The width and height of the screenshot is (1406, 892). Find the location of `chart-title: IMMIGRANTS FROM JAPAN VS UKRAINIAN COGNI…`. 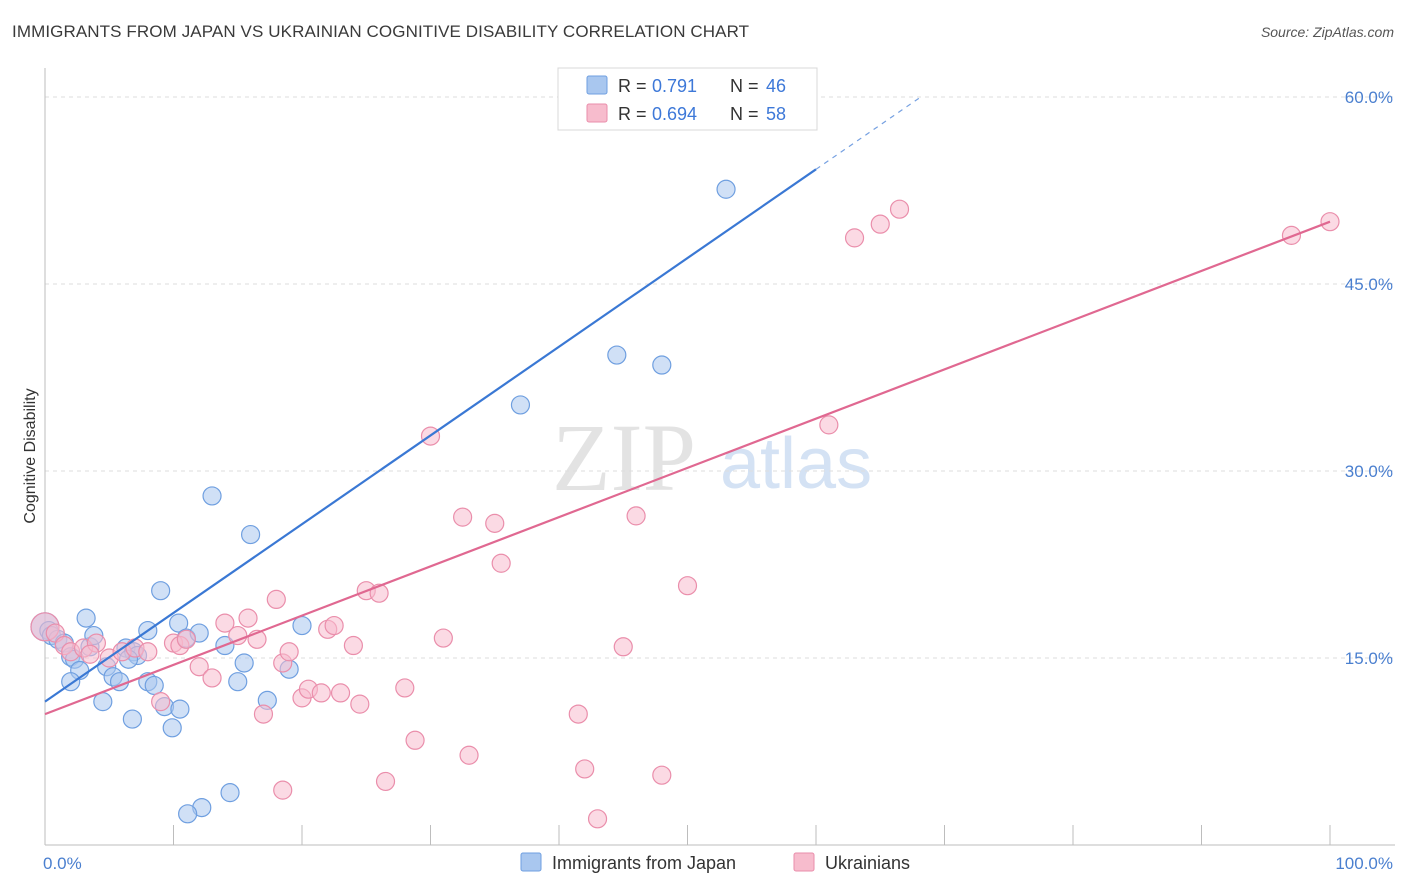

chart-title: IMMIGRANTS FROM JAPAN VS UKRAINIAN COGNI… is located at coordinates (381, 31).